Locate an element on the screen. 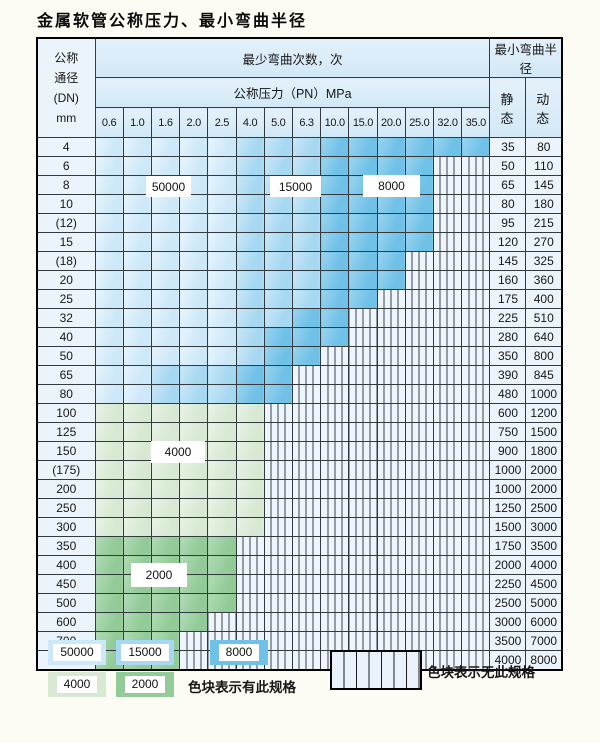  dynamic-radius-value: 800 is located at coordinates (544, 356).